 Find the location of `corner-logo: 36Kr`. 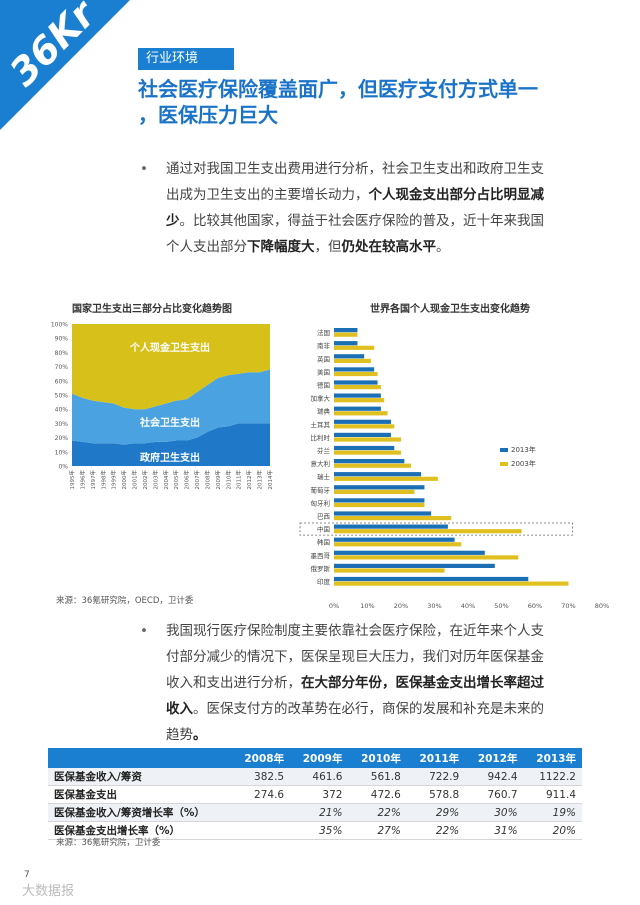

corner-logo: 36Kr is located at coordinates (65, 65).